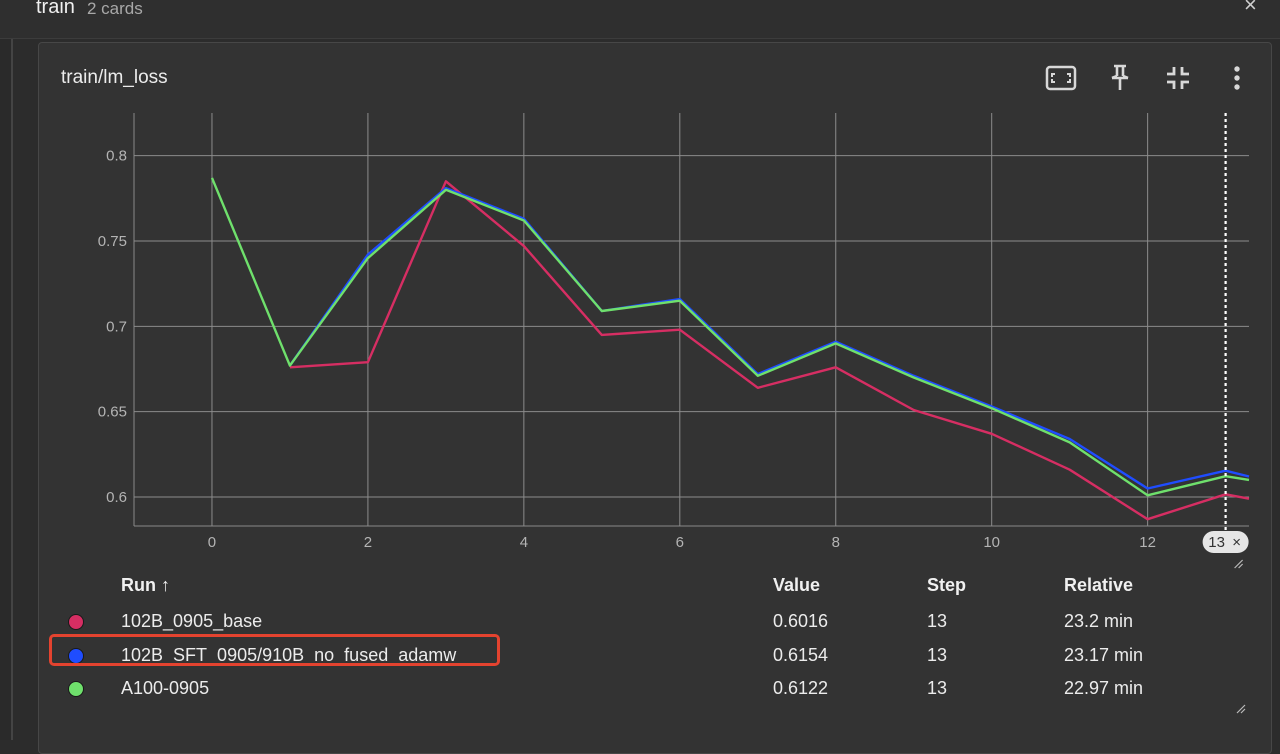 This screenshot has height=754, width=1280. Describe the element at coordinates (1241, 709) in the screenshot. I see `resize-handle-icon` at that location.